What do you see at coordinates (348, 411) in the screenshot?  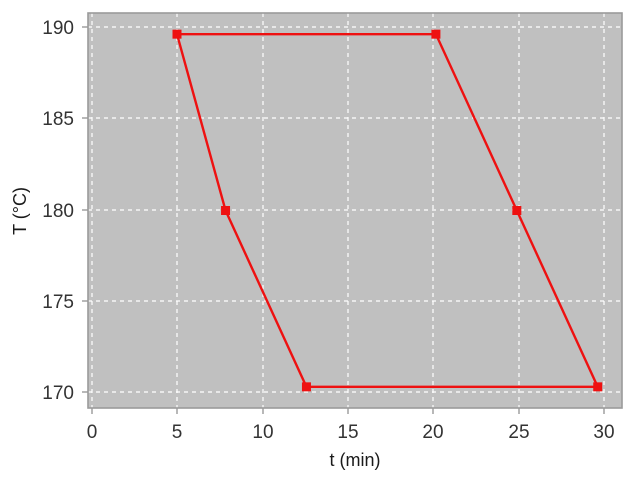 I see `x-axis-ticks` at bounding box center [348, 411].